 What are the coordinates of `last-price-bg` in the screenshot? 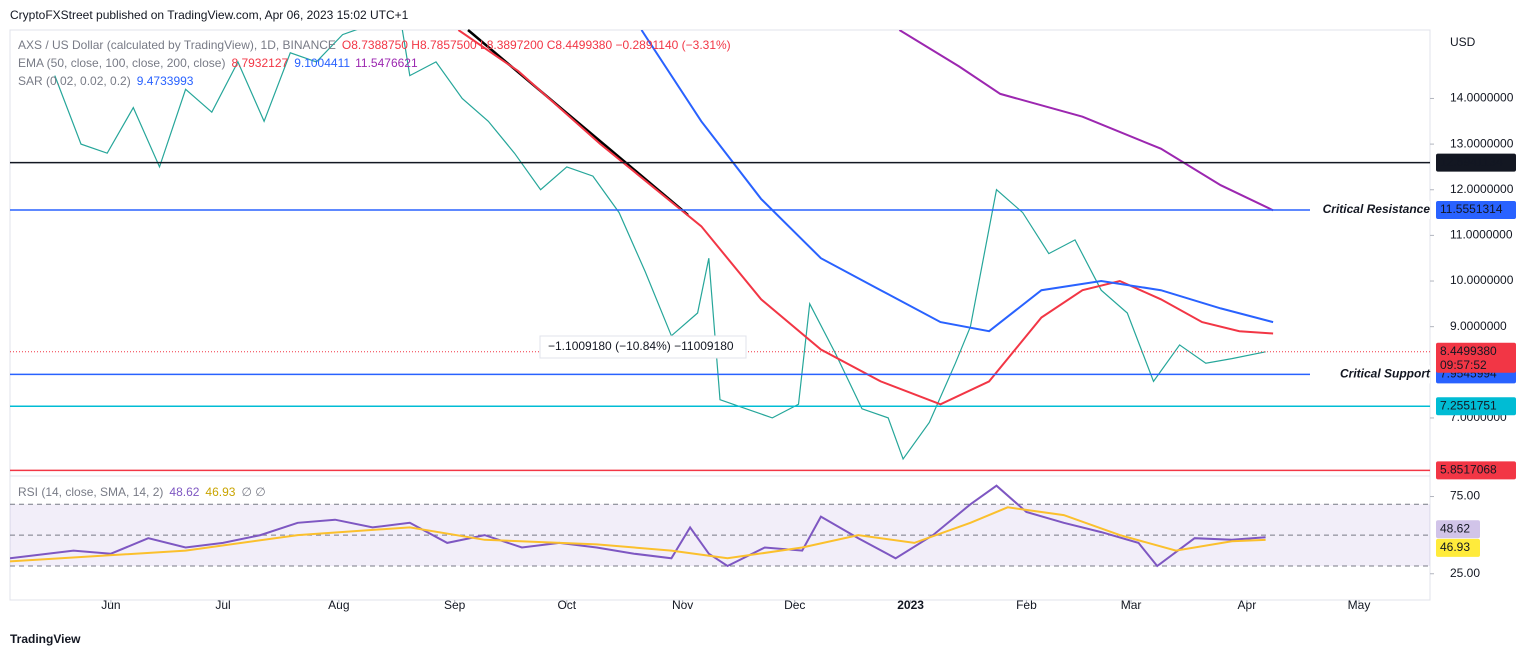 It's located at (1476, 357).